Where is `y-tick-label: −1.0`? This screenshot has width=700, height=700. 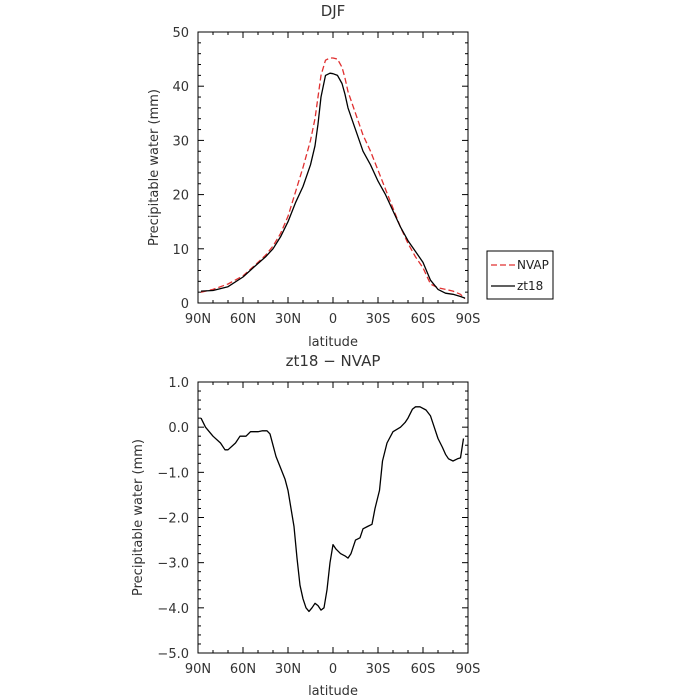
y-tick-label: −1.0 is located at coordinates (173, 473).